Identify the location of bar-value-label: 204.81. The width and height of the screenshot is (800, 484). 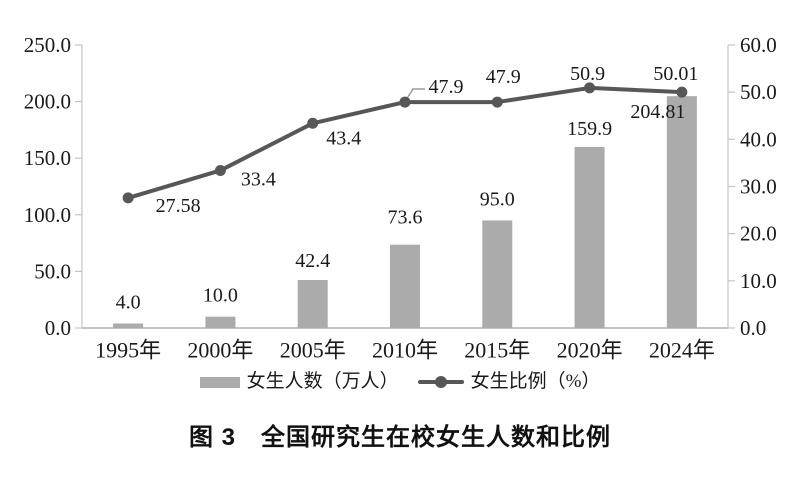
(657, 112).